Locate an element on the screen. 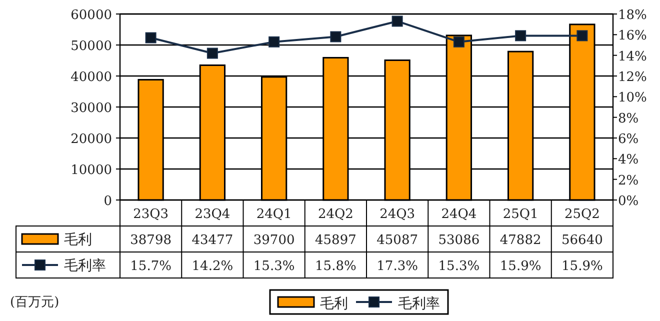 Image resolution: width=660 pixels, height=321 pixels. data-label: 45897 is located at coordinates (335, 240).